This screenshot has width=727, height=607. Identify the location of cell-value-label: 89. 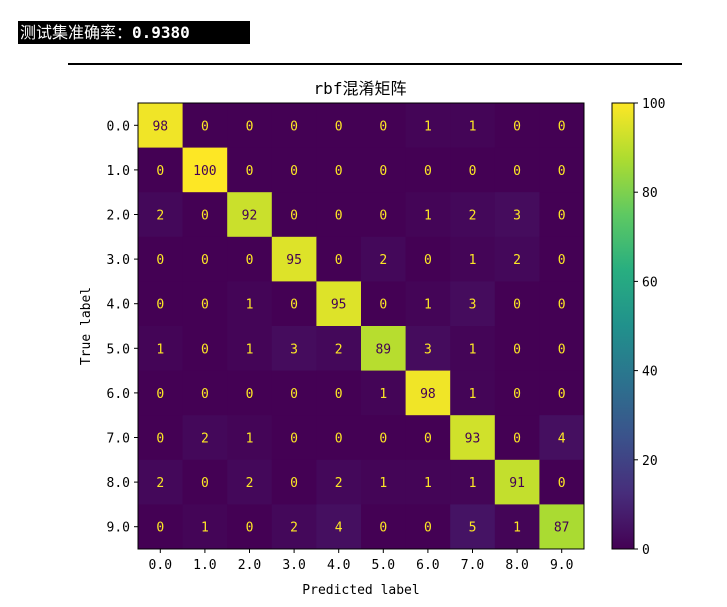
(383, 349).